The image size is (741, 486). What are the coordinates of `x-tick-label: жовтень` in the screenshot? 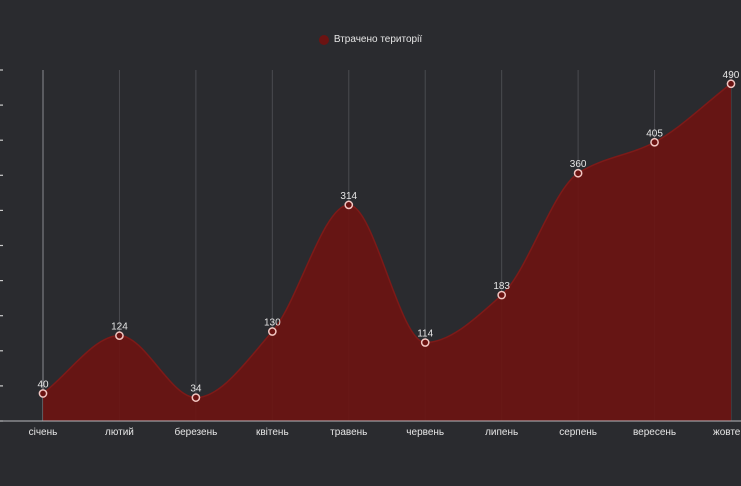 It's located at (727, 432).